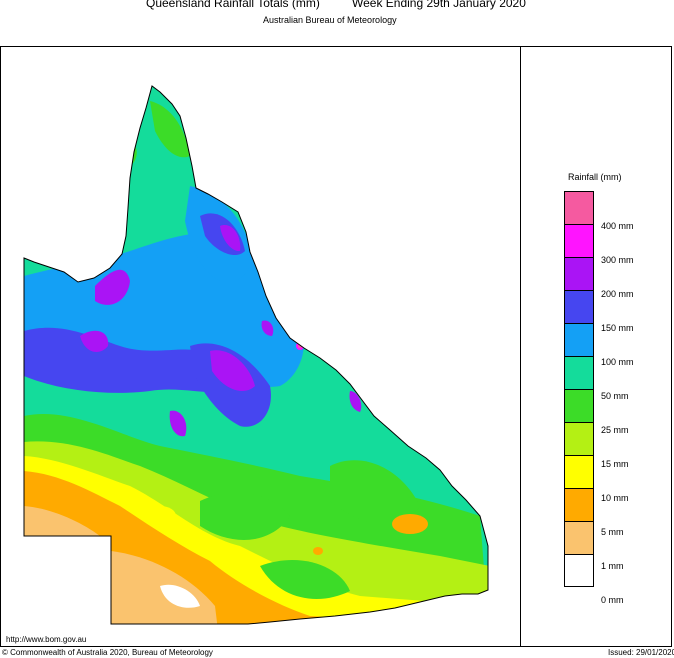  What do you see at coordinates (330, 20) in the screenshot?
I see `agency-name: Australian Bureau of Meteorology` at bounding box center [330, 20].